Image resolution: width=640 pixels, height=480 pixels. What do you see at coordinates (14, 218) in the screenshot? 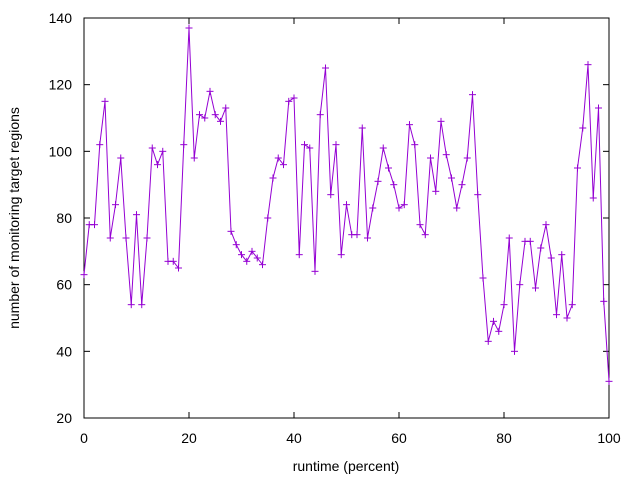
I see `y-axis-title: number of monitoring target regions` at bounding box center [14, 218].